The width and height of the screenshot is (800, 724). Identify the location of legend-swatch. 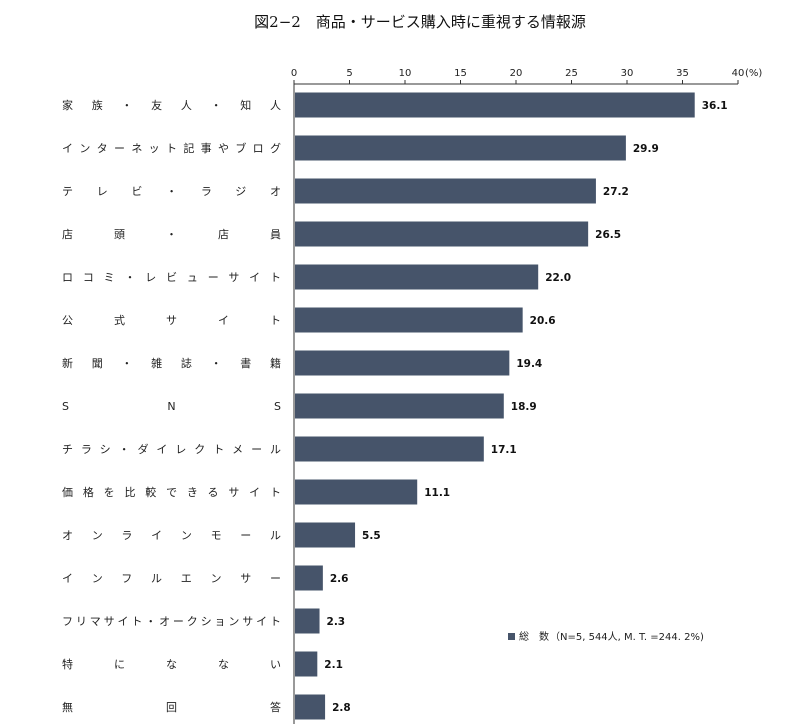
(511, 636).